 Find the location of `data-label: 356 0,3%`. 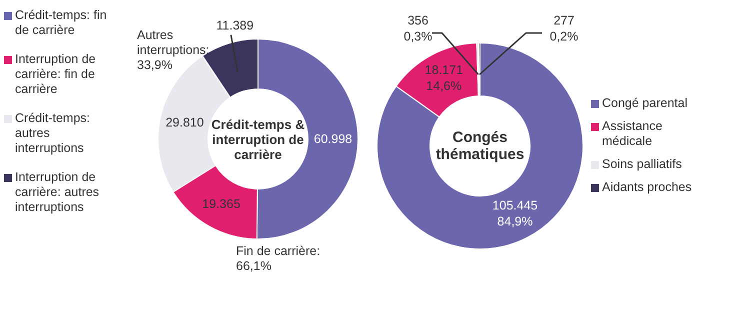

data-label: 356 0,3% is located at coordinates (418, 28).